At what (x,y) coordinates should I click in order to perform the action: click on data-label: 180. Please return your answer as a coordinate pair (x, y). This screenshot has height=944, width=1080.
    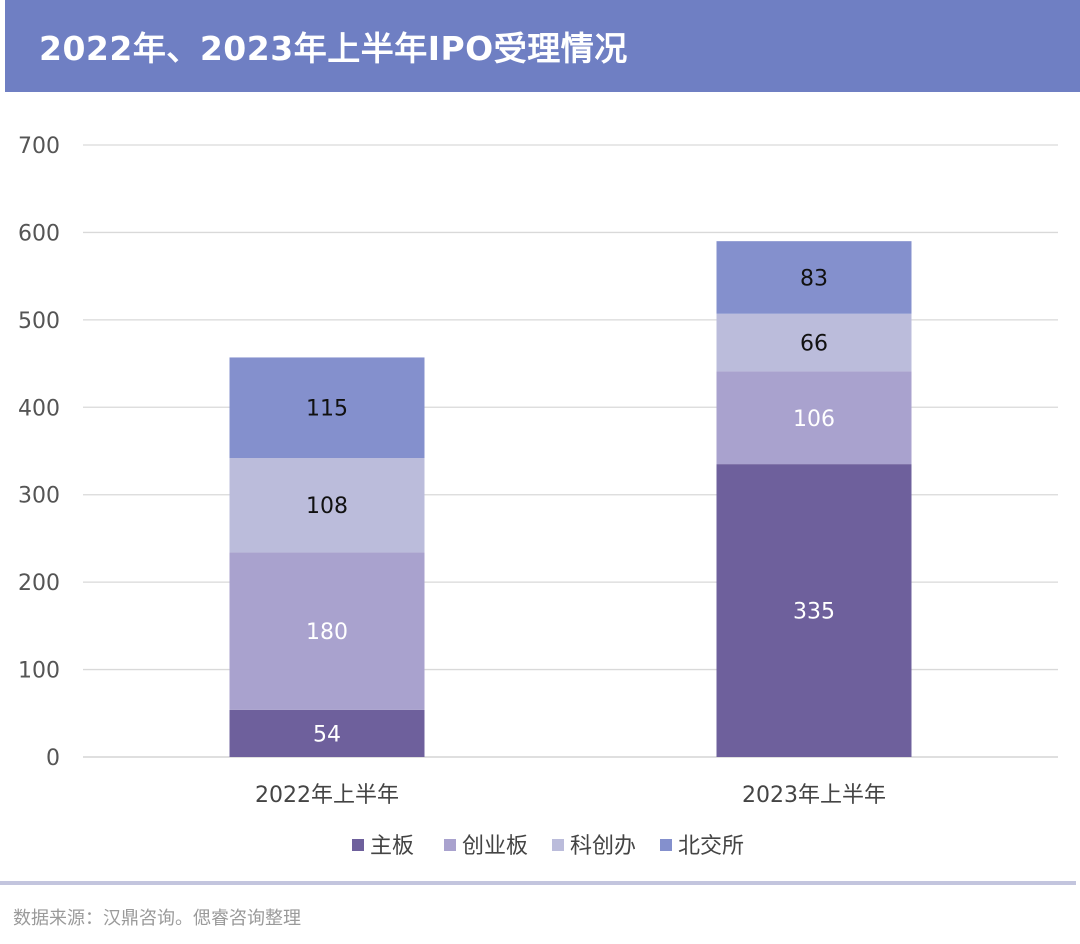
    Looking at the image, I should click on (327, 632).